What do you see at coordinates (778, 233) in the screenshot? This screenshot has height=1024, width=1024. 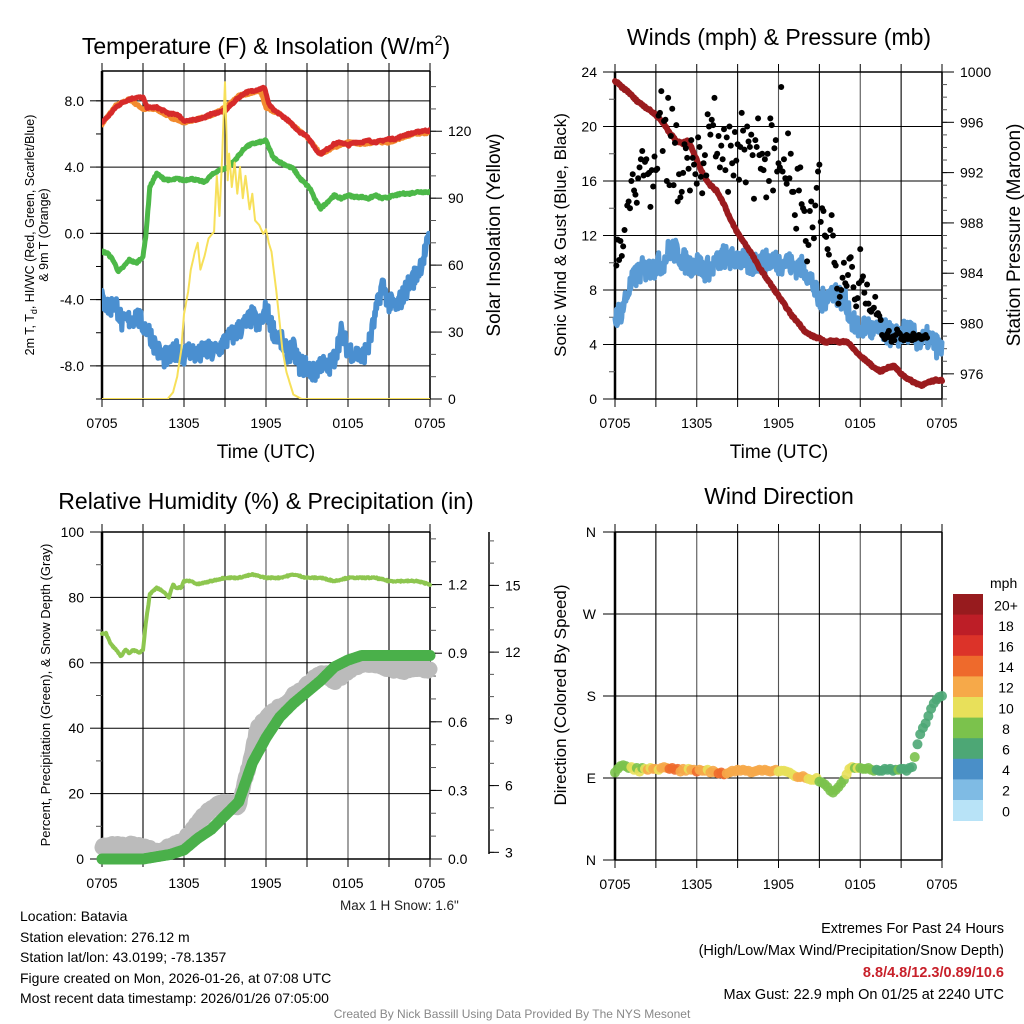 I see `series-line-station-pressure` at bounding box center [778, 233].